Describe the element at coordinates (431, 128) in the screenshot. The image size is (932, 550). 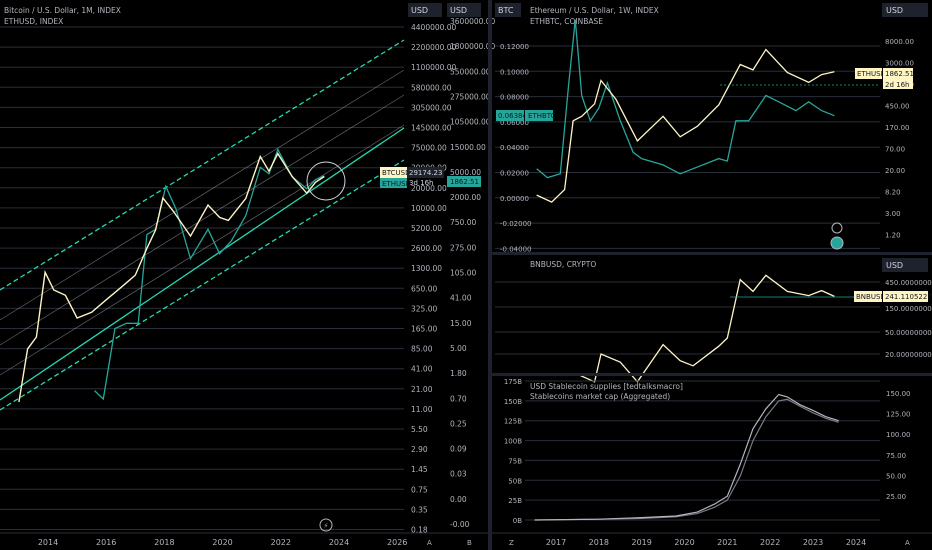
I see `axis-a-tick-label: 145000.00` at that location.